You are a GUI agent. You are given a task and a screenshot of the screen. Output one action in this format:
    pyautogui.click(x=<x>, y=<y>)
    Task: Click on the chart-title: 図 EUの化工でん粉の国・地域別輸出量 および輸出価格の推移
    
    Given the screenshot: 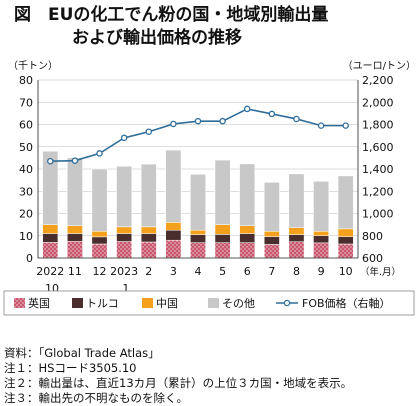 What is the action you would take?
    pyautogui.click(x=171, y=27)
    